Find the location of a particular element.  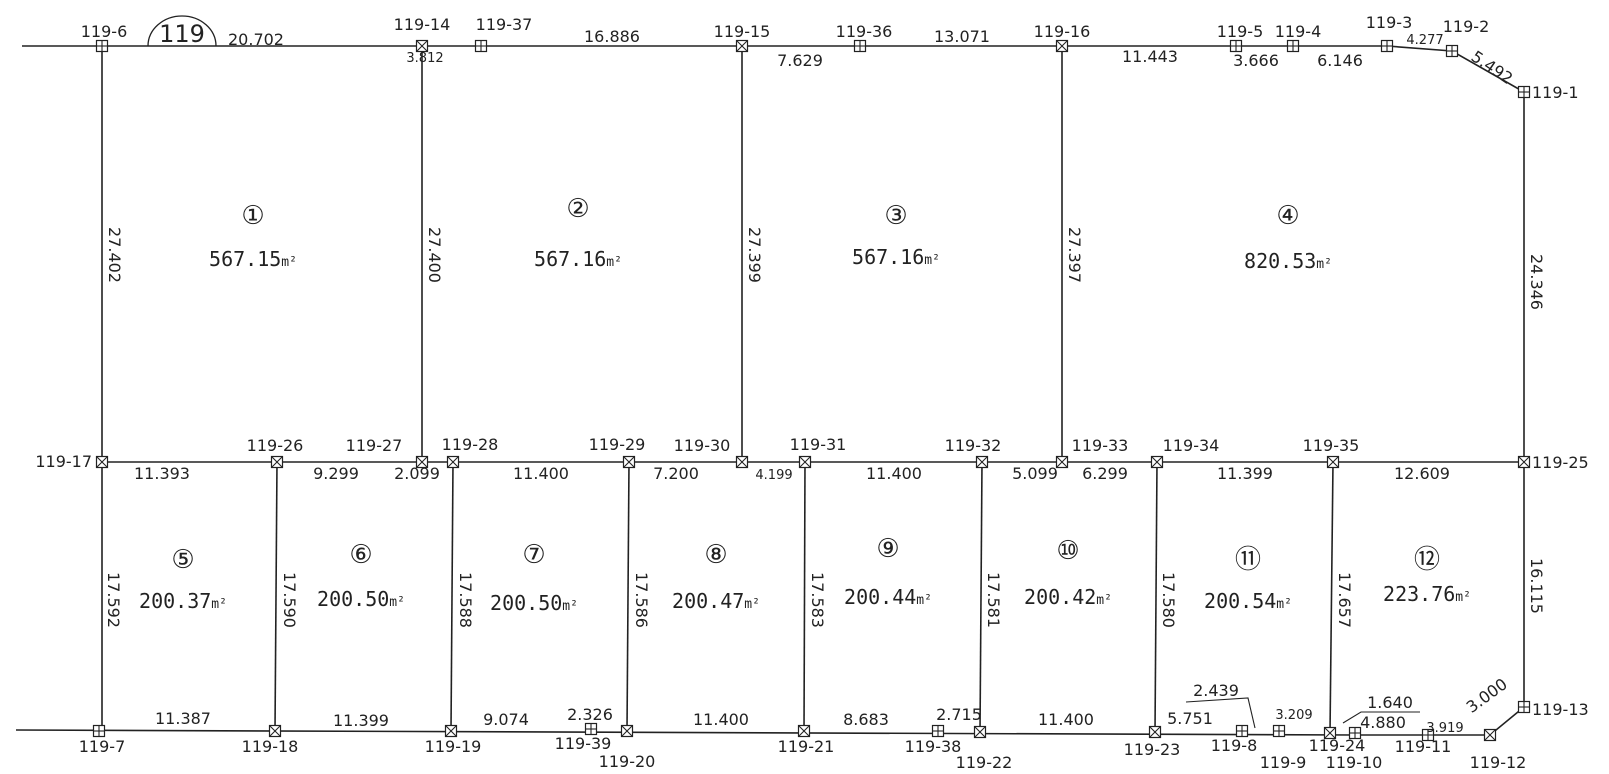

lot-2: ② 567.16m² is located at coordinates (578, 232).